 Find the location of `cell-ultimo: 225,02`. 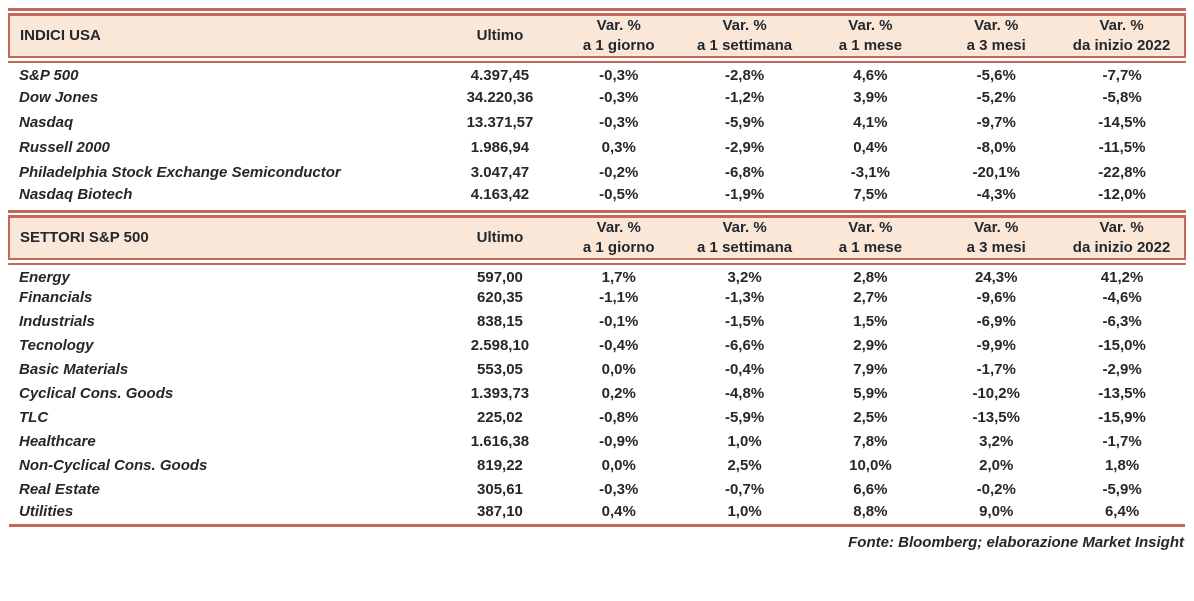

cell-ultimo: 225,02 is located at coordinates (500, 417).